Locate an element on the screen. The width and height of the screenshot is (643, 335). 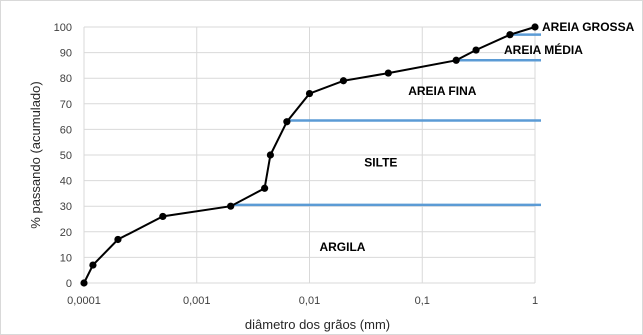
y-tick-label: 40 is located at coordinates (66, 182).